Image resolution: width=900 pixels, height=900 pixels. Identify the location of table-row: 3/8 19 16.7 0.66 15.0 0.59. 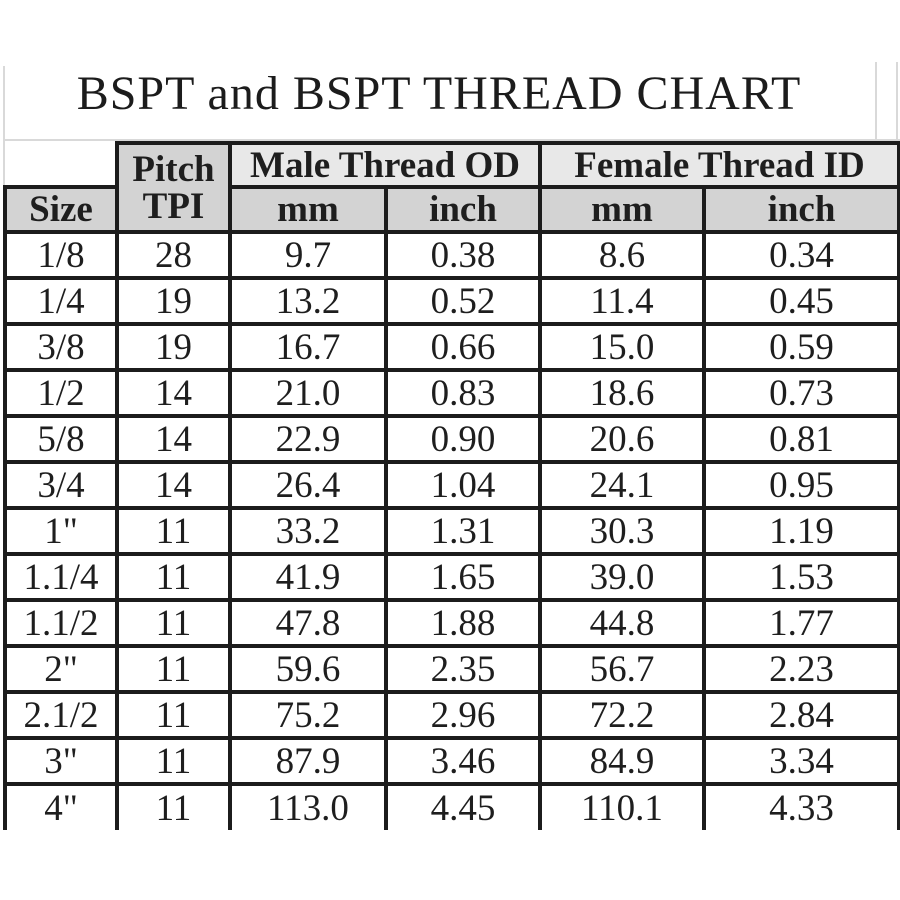
(451, 347).